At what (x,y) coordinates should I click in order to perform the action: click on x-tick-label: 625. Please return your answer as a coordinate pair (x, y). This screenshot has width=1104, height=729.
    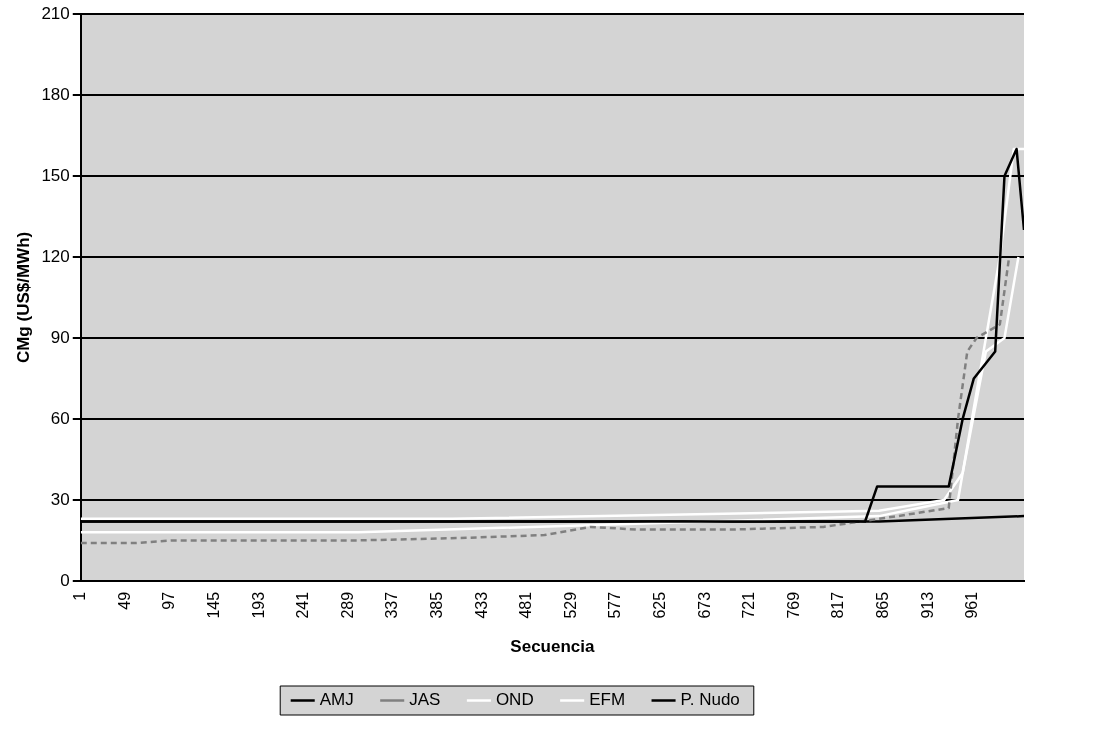
    Looking at the image, I should click on (660, 605).